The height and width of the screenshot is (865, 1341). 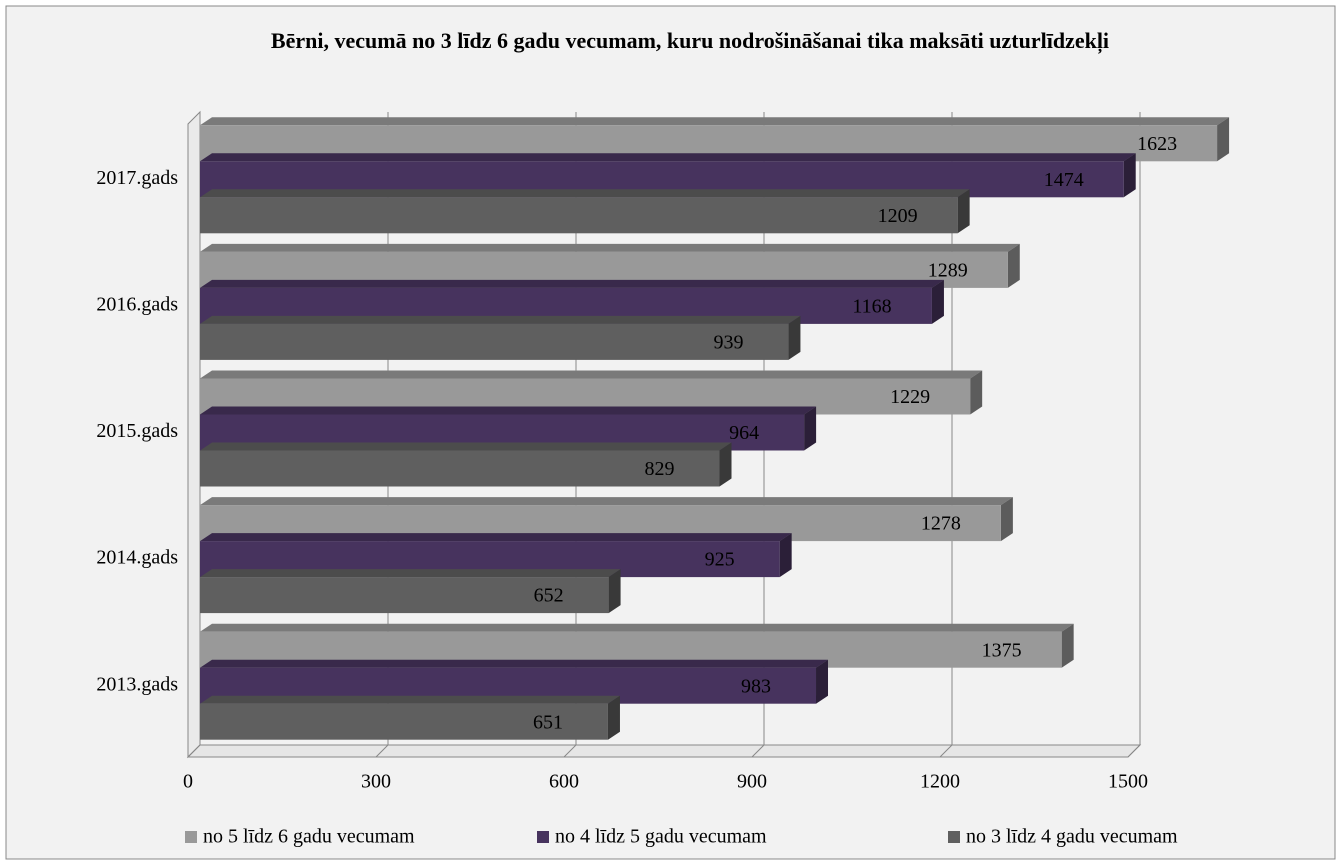 I want to click on data-label: 939, so click(x=728, y=342).